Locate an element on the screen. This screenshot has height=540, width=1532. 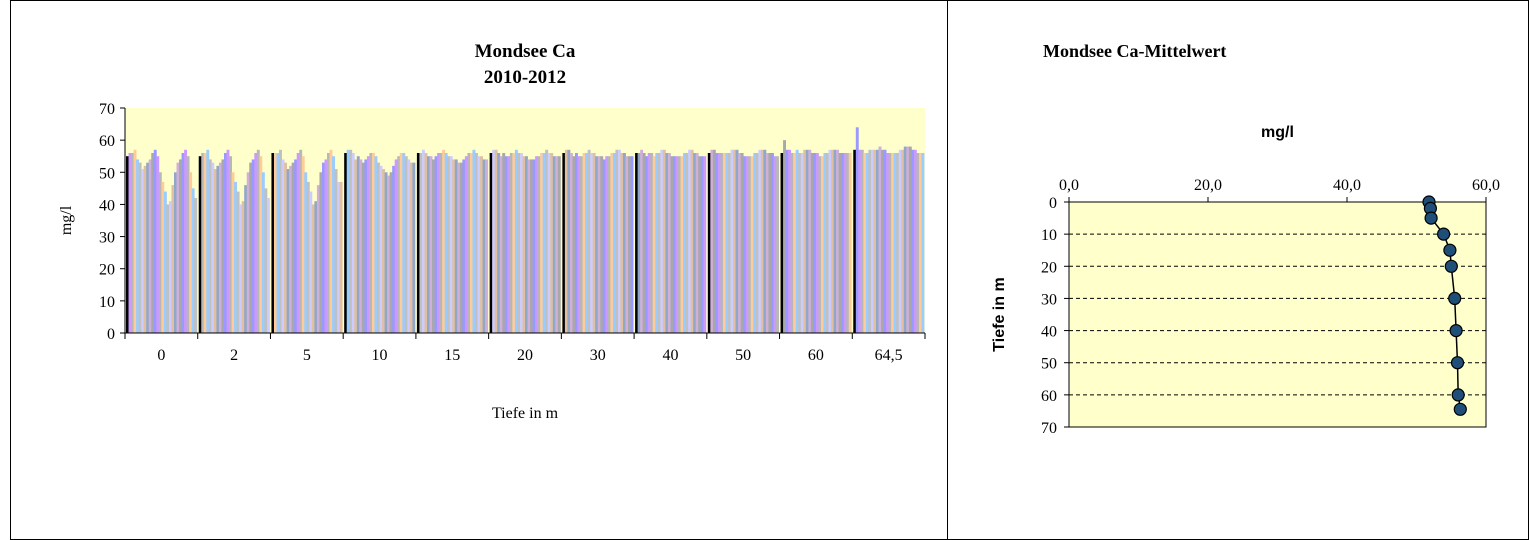
x-tick-label: 15 is located at coordinates (452, 355).